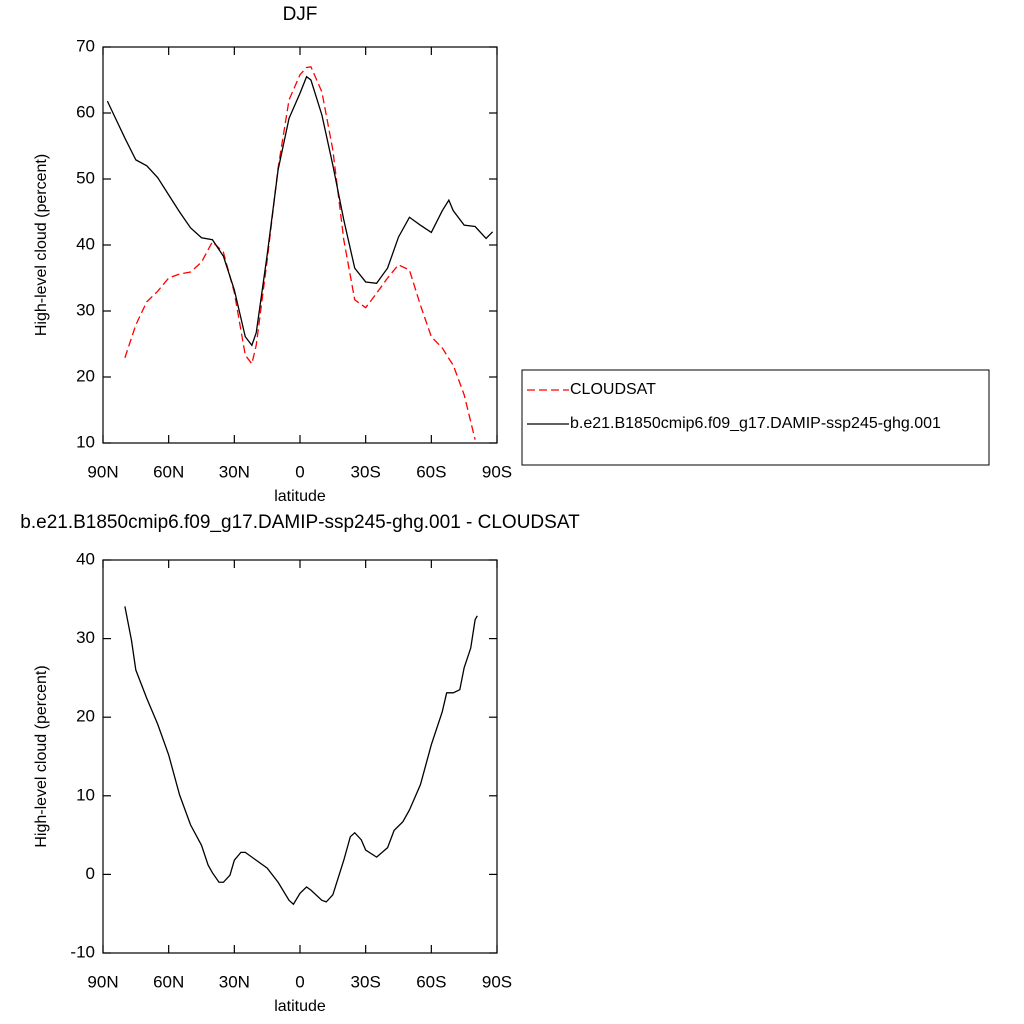 Image resolution: width=1024 pixels, height=1024 pixels. I want to click on y-tick-label: -10, so click(82, 951).